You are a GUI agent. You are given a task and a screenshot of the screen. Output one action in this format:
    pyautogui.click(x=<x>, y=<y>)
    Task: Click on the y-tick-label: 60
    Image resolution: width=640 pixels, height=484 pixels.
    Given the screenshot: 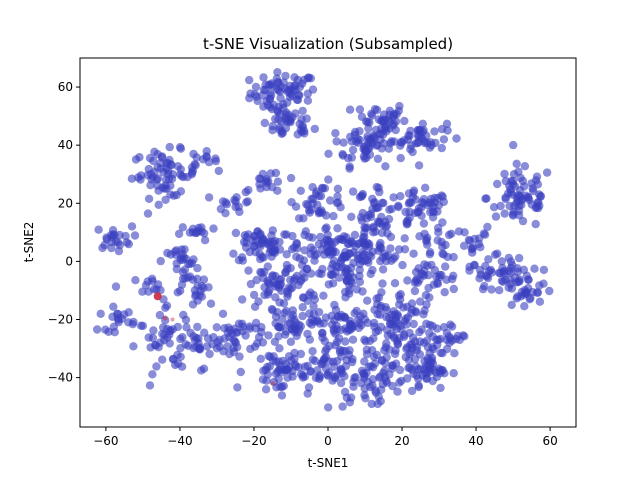 What is the action you would take?
    pyautogui.click(x=65, y=87)
    